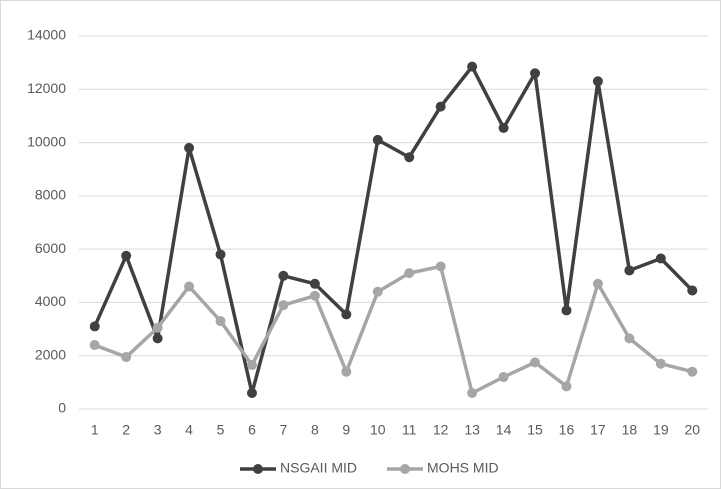 This screenshot has width=721, height=489. Describe the element at coordinates (598, 430) in the screenshot. I see `x-tick-label: 17` at that location.